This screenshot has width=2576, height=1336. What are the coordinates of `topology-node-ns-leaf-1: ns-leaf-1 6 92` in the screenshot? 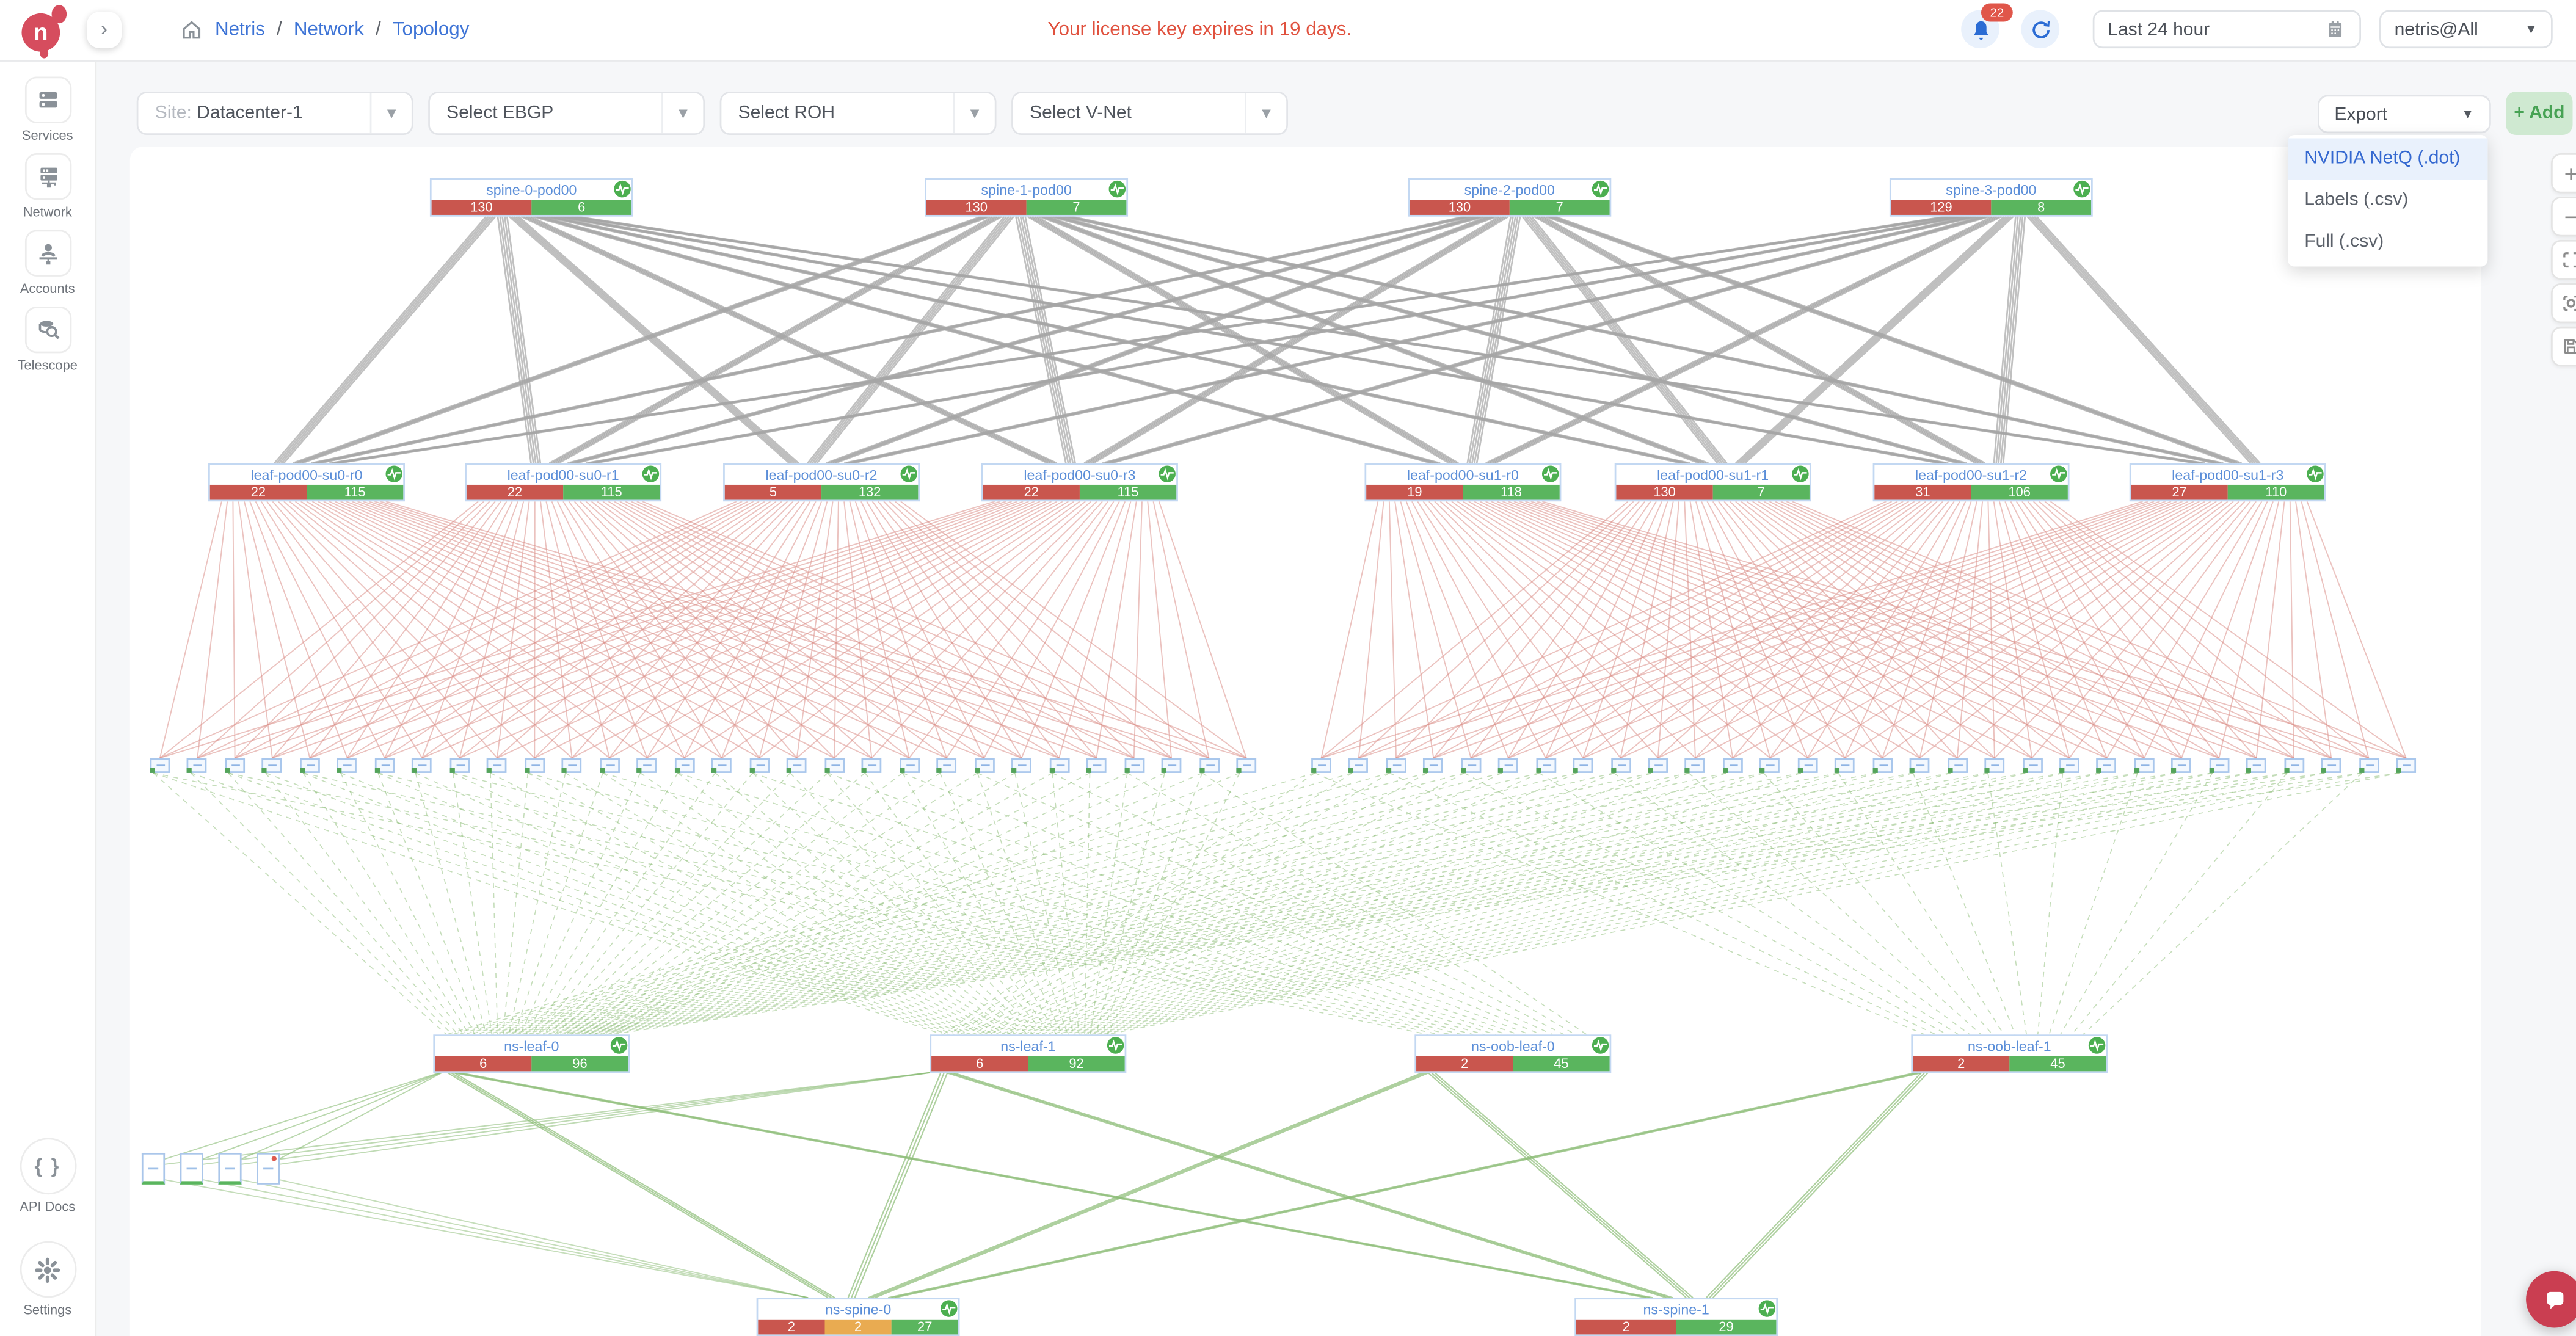 It's located at (1028, 1054).